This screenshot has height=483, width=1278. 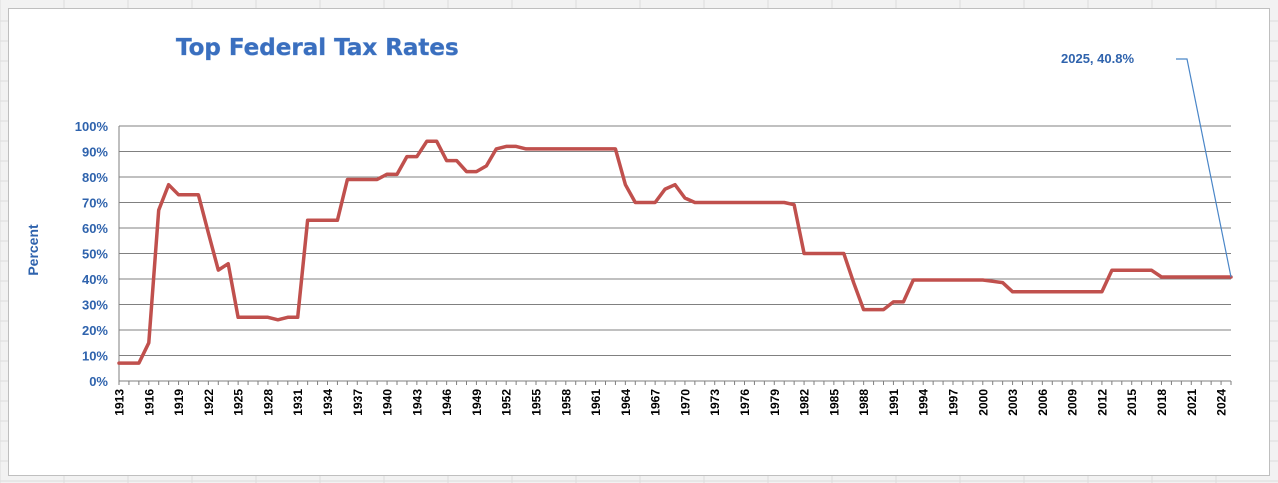 I want to click on x-tick-label: 1958, so click(x=566, y=402).